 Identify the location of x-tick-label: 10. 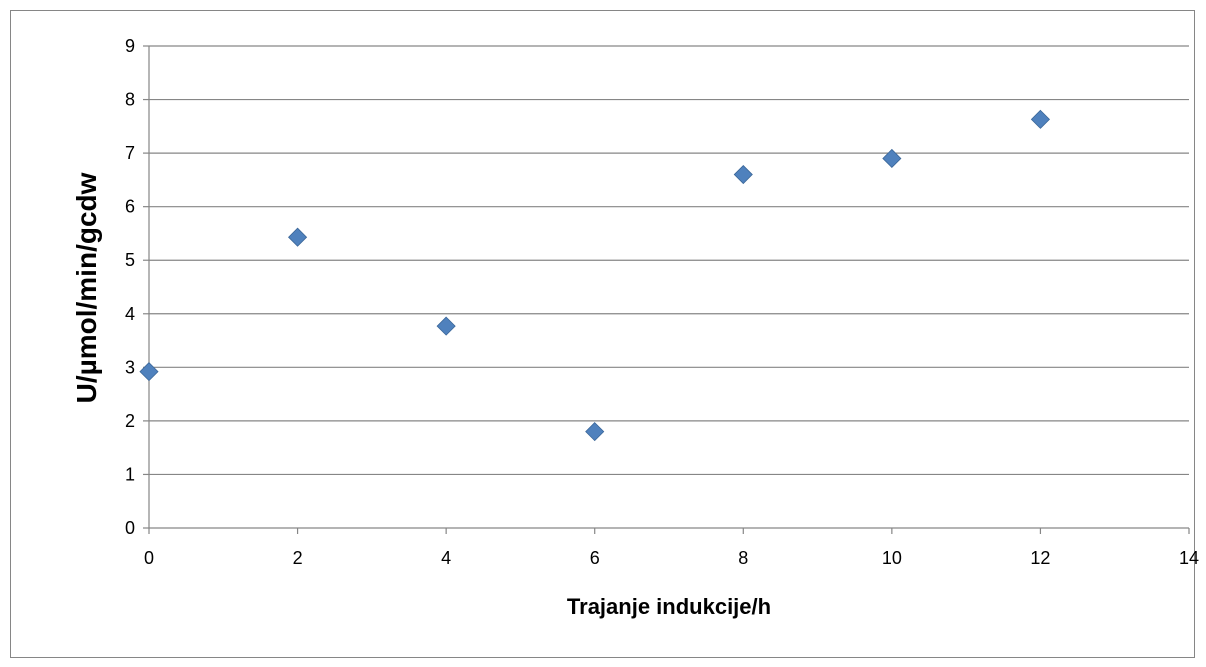
(892, 558).